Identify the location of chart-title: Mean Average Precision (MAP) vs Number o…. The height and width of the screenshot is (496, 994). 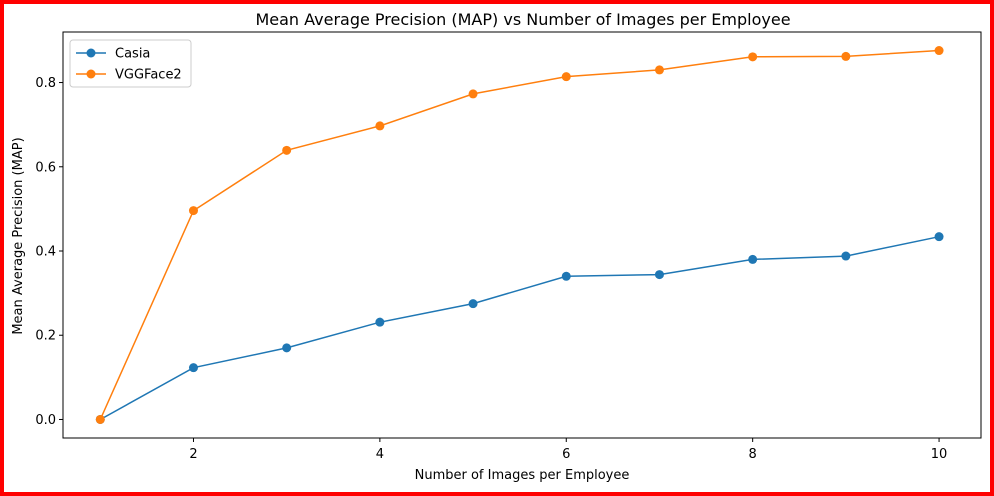
(522, 19).